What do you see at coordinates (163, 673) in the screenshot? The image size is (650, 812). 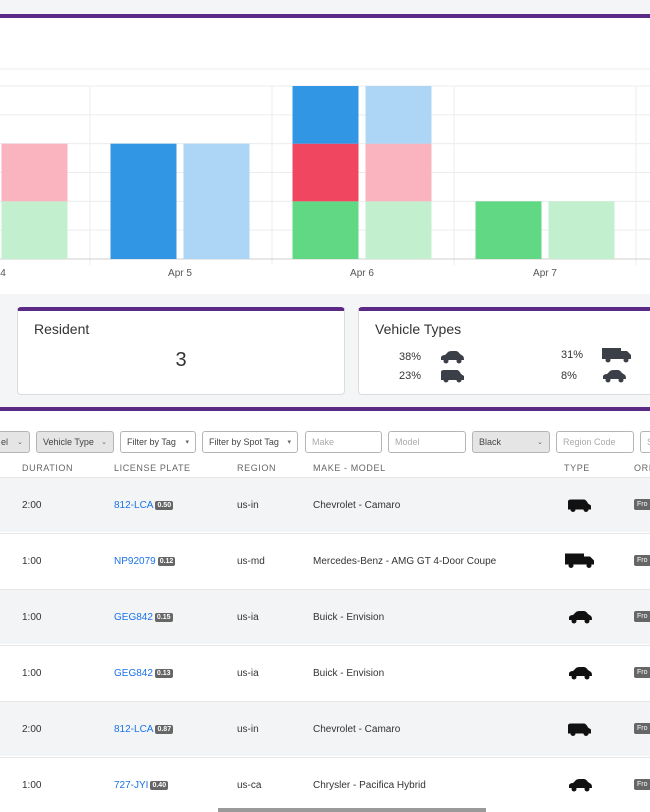 I see `confidence-badge: 0.13` at bounding box center [163, 673].